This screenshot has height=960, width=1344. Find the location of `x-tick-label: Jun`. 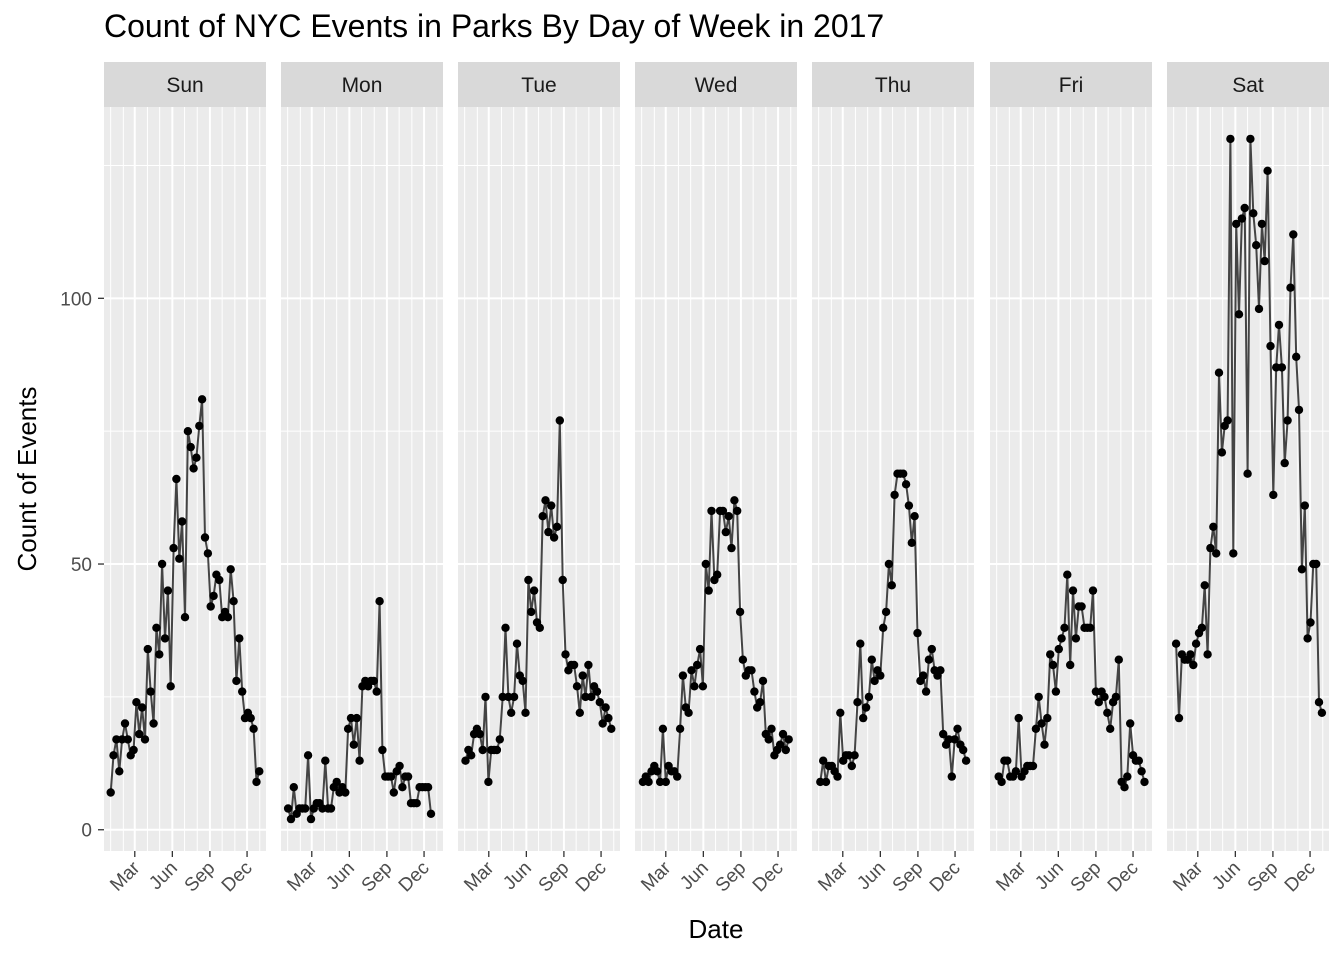

x-tick-label: Jun is located at coordinates (871, 876).